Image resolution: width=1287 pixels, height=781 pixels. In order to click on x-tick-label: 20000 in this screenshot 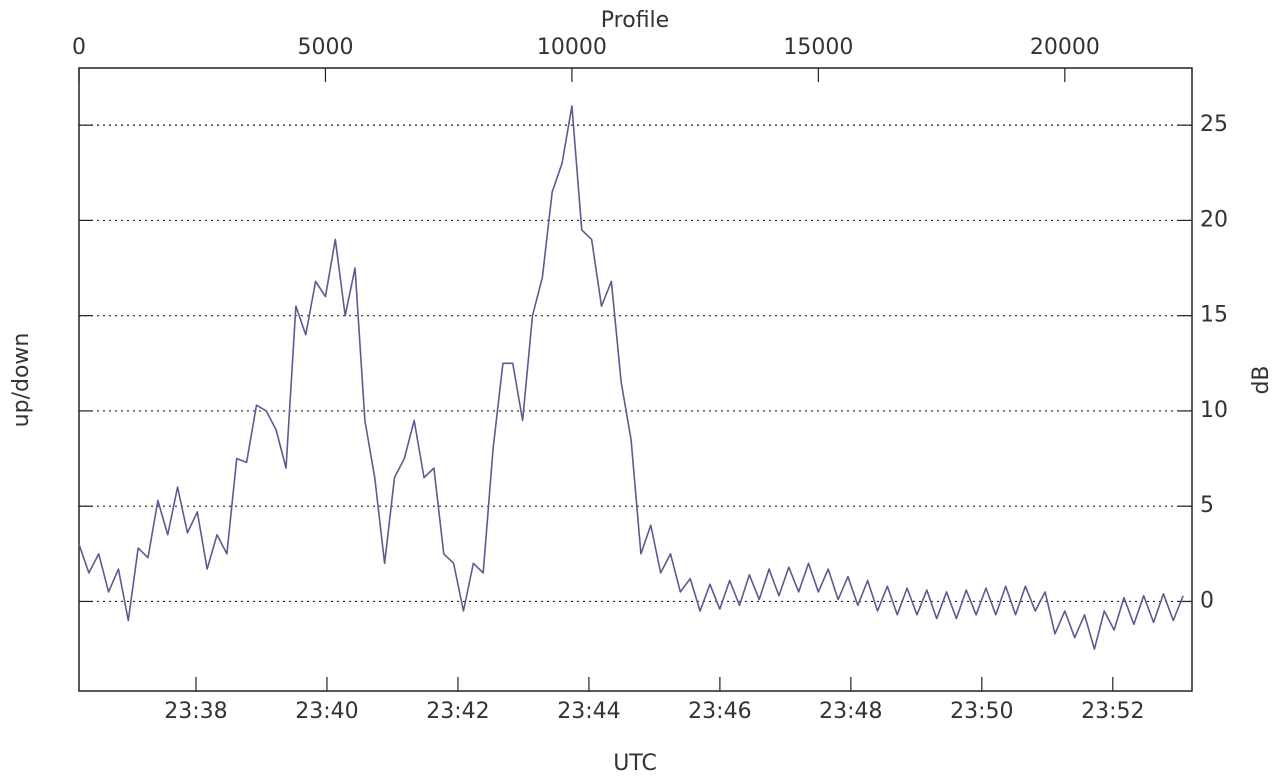, I will do `click(1065, 47)`.